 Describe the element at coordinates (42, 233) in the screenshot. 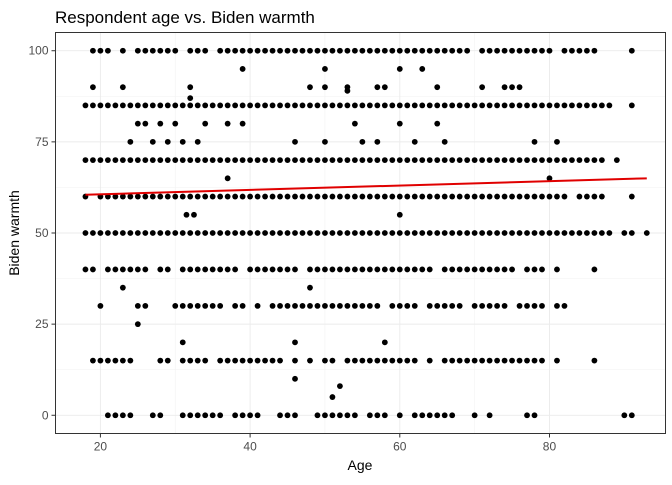

I see `y-tick-label: 50` at that location.